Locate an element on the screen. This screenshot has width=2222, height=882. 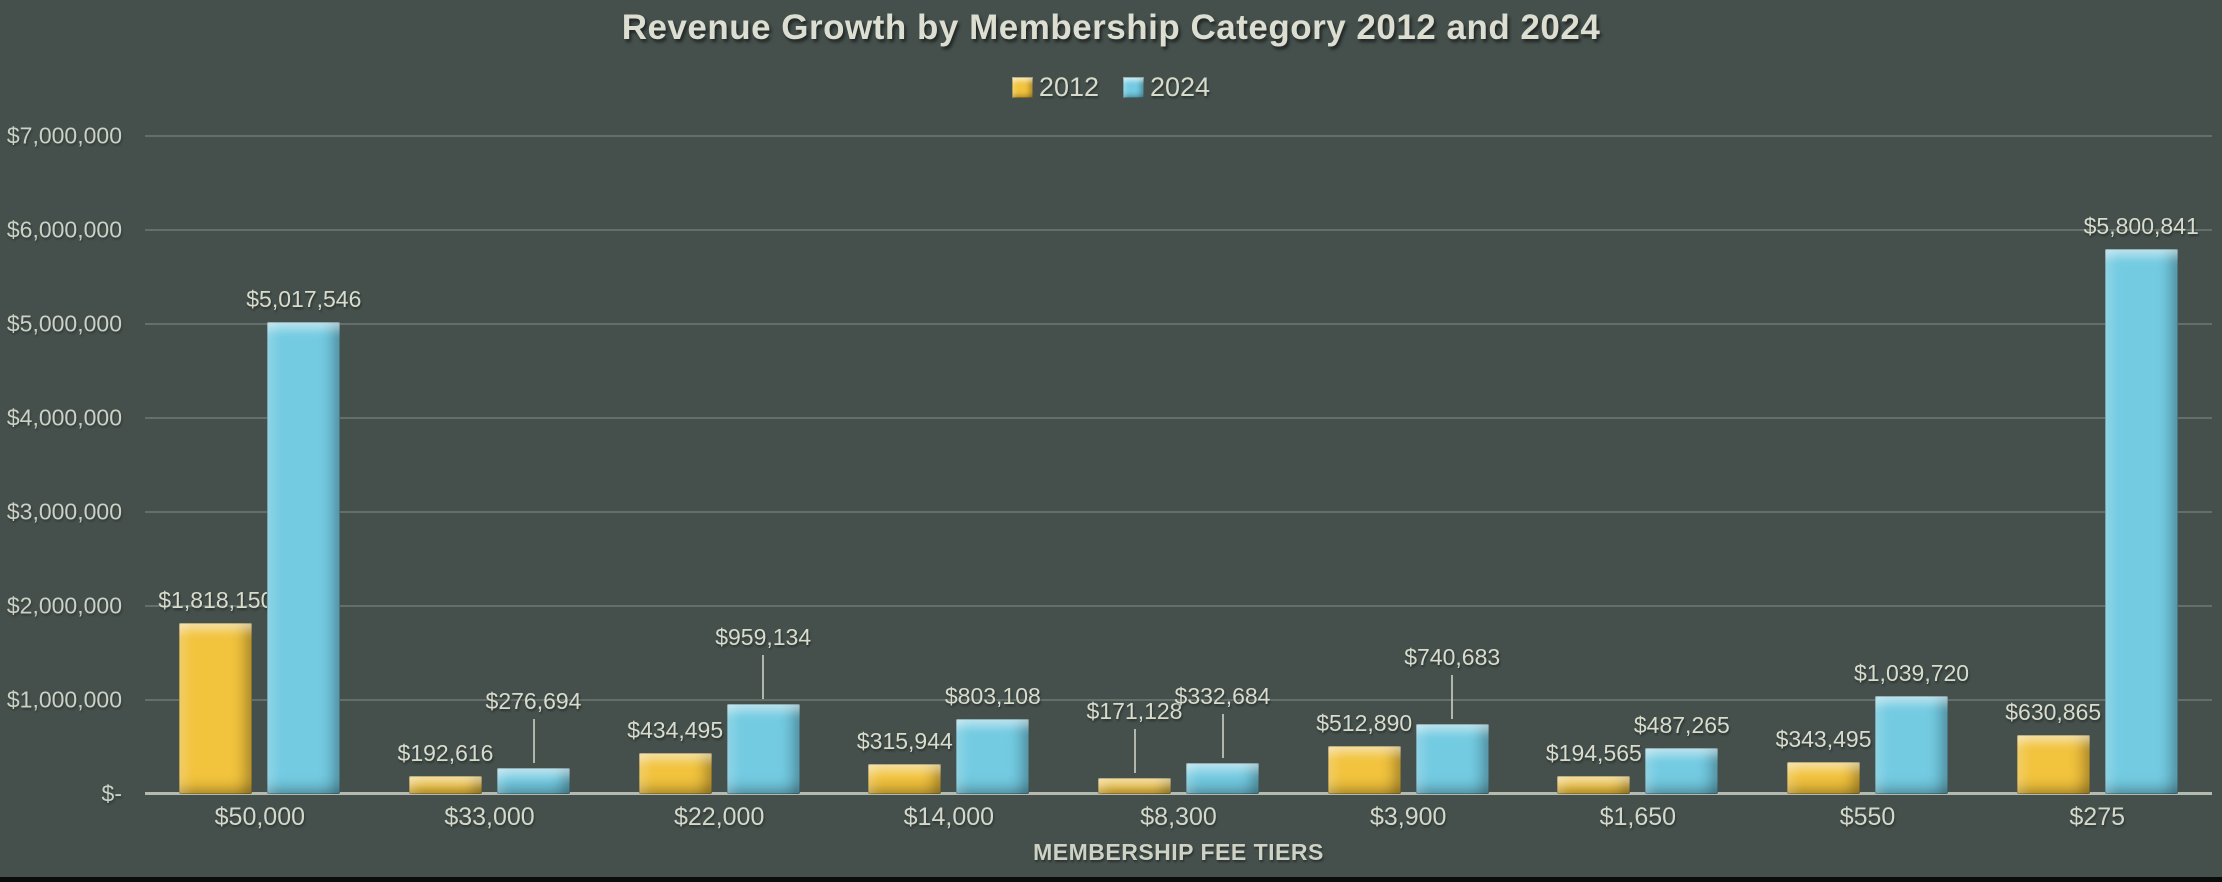
bar-wrap: $630,865 is located at coordinates (2053, 746).